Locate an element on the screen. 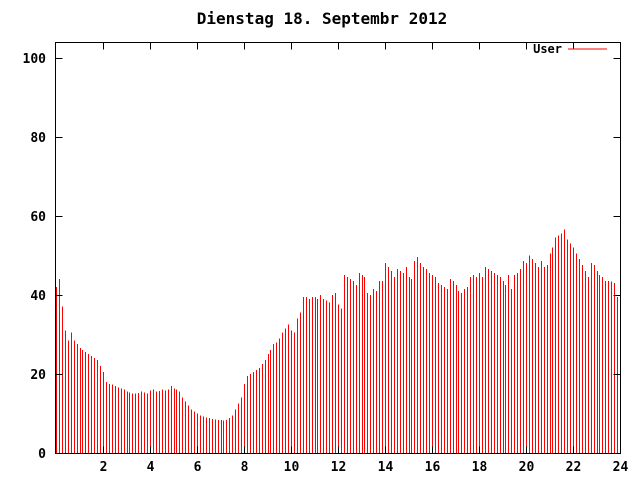 The height and width of the screenshot is (480, 640). y-tick-label: 20 is located at coordinates (38, 375).